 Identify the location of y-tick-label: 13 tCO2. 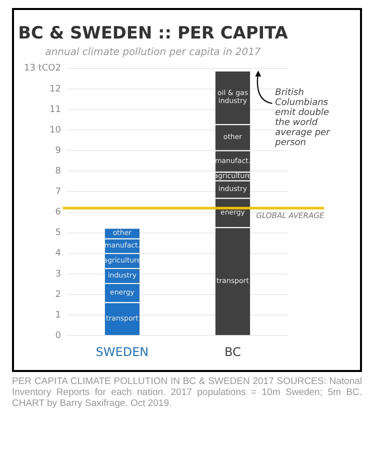
(42, 69).